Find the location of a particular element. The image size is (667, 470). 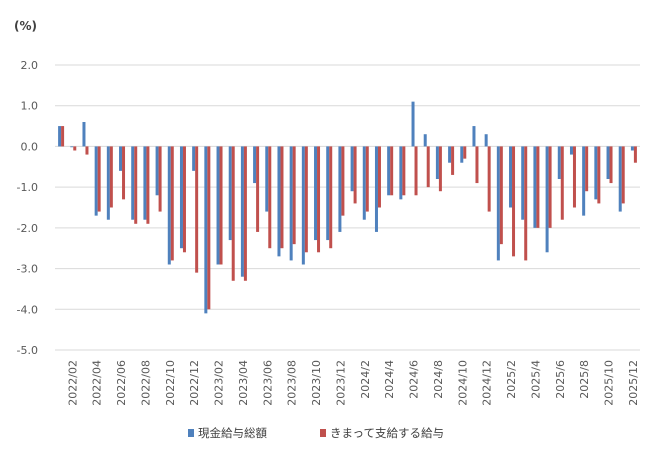

y-tick-label: -3.0 is located at coordinates (27, 269).